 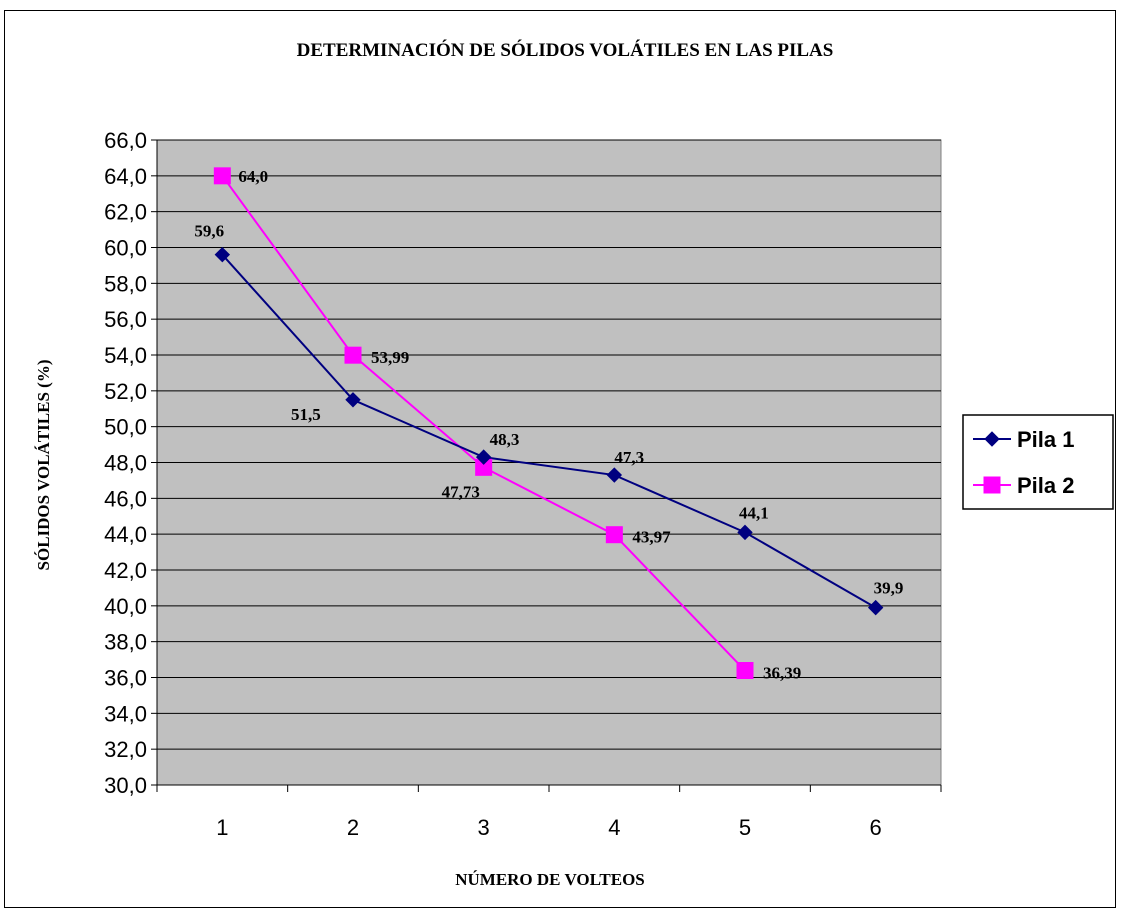 I want to click on y-tick-label: 62,0, so click(x=125, y=212).